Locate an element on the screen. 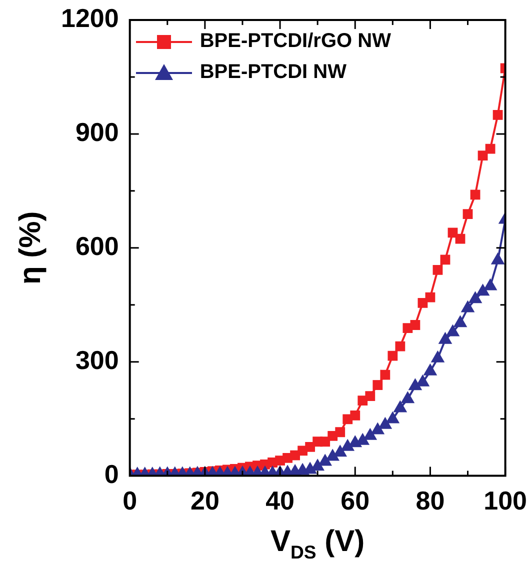 This screenshot has width=530, height=565. legend-label: BPE-PTCDI NW is located at coordinates (273, 72).